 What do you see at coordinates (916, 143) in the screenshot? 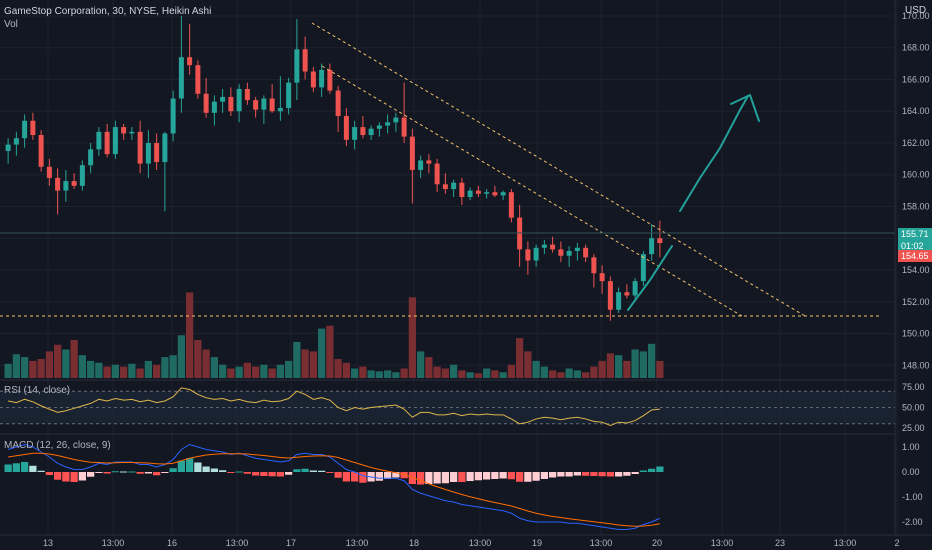
I see `price-tick-label: 162.00` at bounding box center [916, 143].